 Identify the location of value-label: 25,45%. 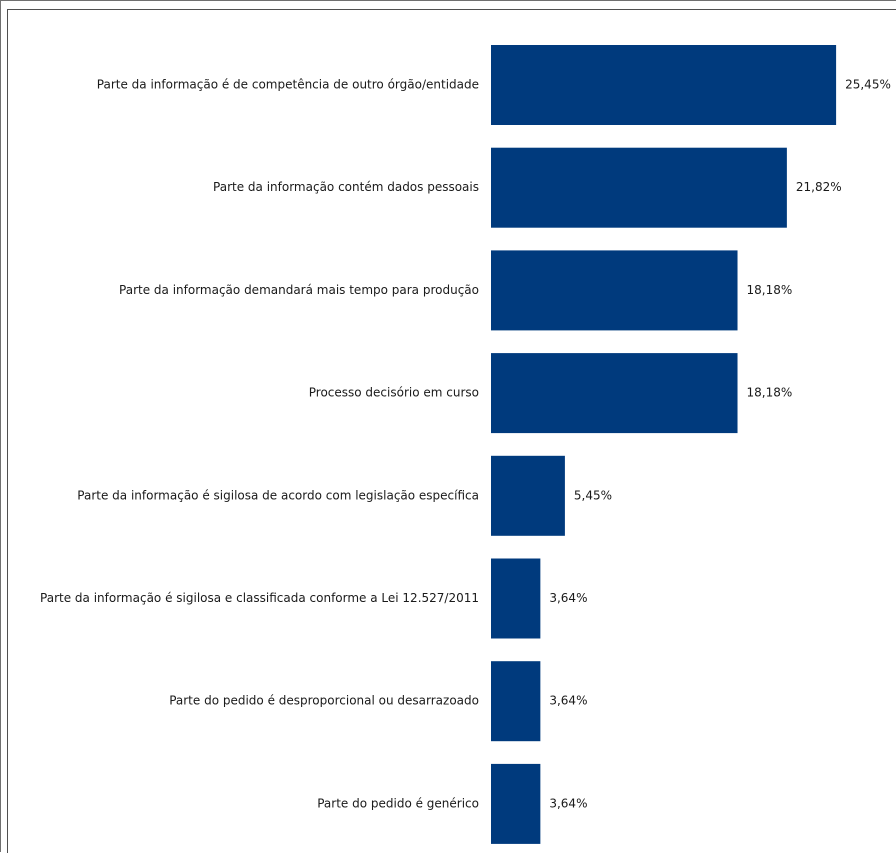
(868, 85).